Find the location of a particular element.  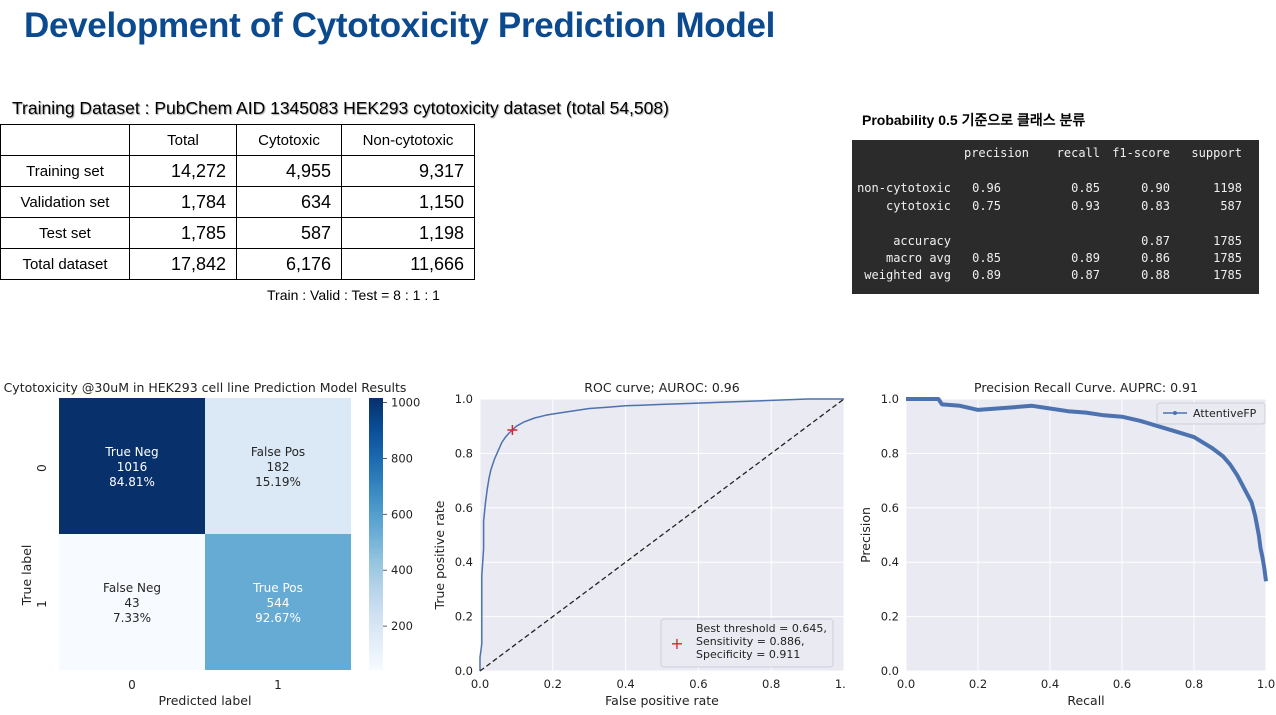

report-title: Probability 0.5 기준으로 클래스 분류 is located at coordinates (974, 120).